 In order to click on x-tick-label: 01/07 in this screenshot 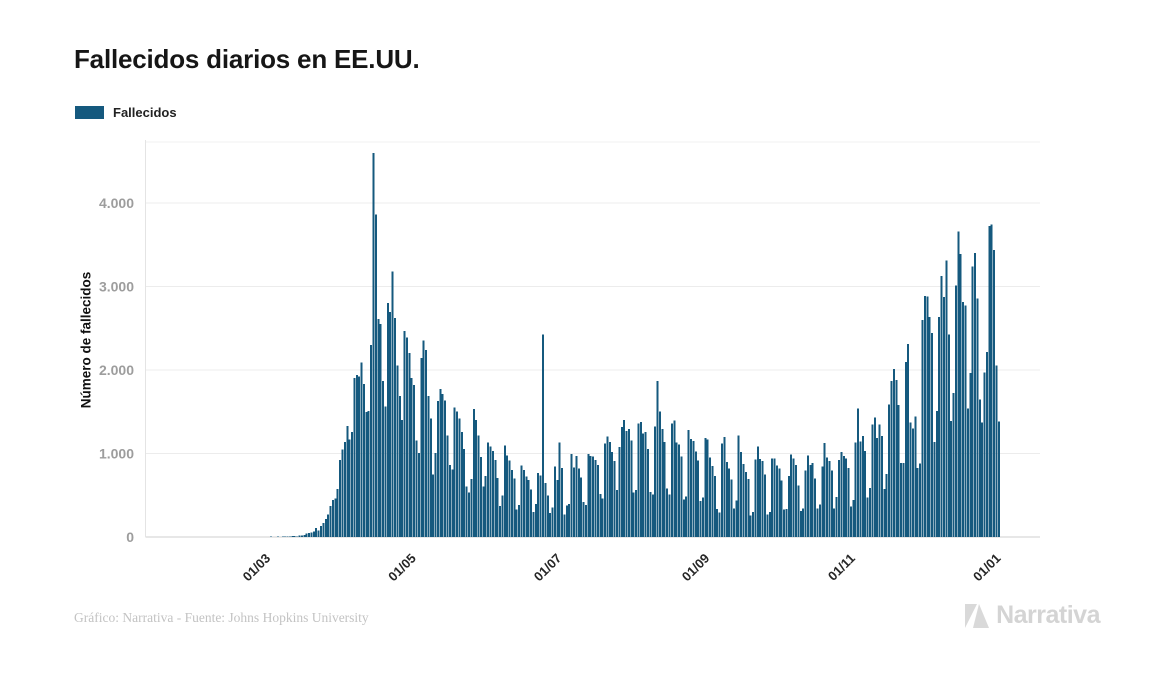, I will do `click(548, 568)`.